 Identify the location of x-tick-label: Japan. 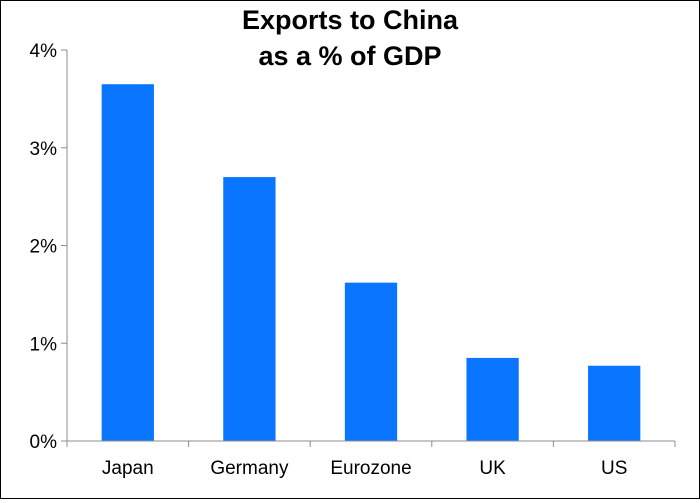
(128, 468).